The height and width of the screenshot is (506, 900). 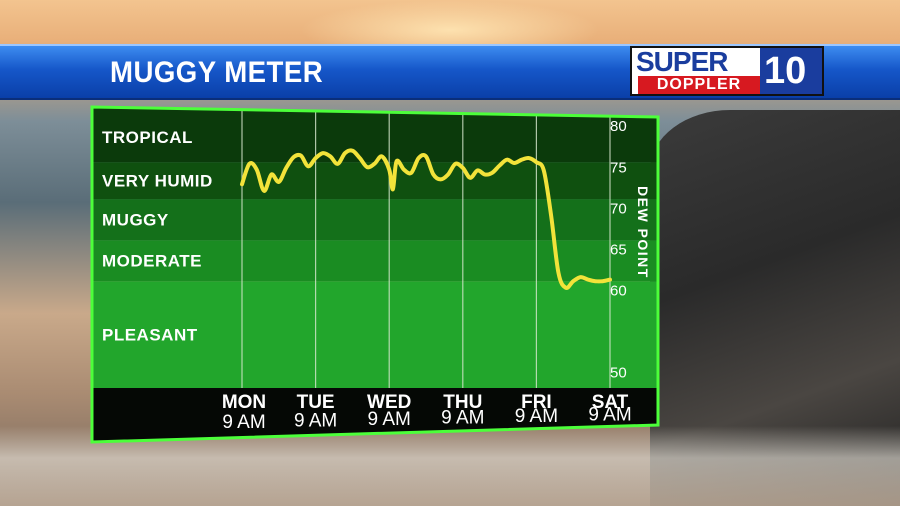 I want to click on y-tick-label: 75, so click(x=618, y=167).